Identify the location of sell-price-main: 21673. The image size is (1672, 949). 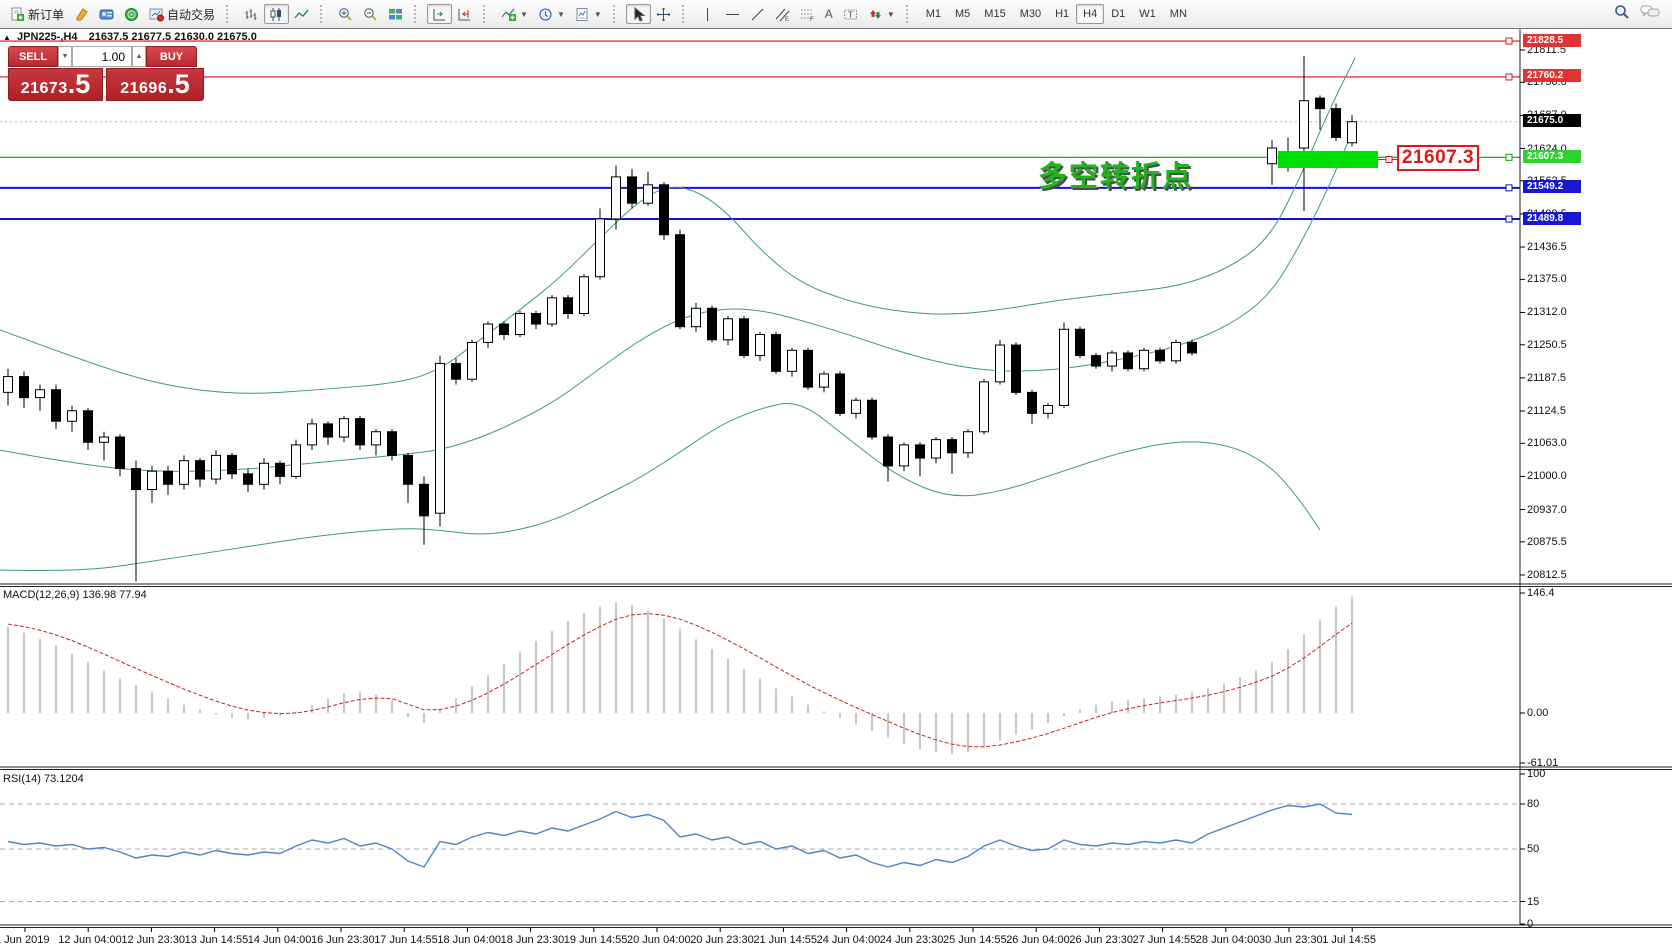
(44, 88).